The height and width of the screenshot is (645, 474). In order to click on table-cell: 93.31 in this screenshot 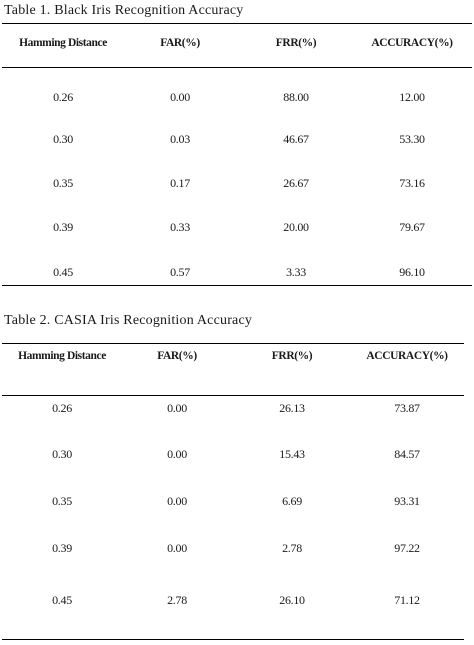, I will do `click(407, 501)`.